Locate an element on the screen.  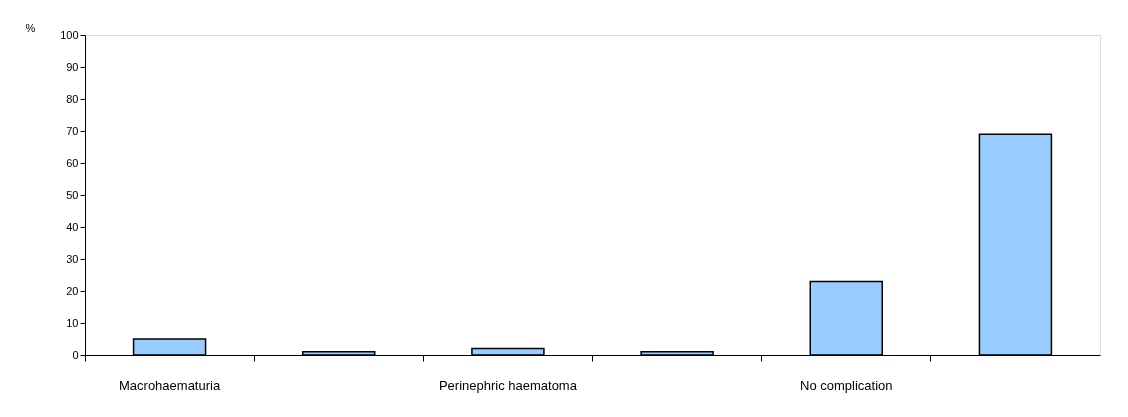
y-tick-label: 70 is located at coordinates (72, 130).